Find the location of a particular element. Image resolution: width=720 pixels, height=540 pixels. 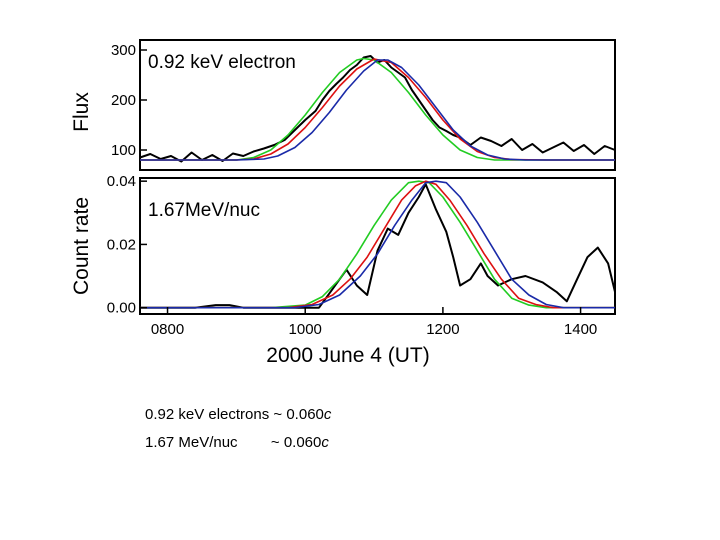

flux-y-axis: 100 200 300 is located at coordinates (129, 100).